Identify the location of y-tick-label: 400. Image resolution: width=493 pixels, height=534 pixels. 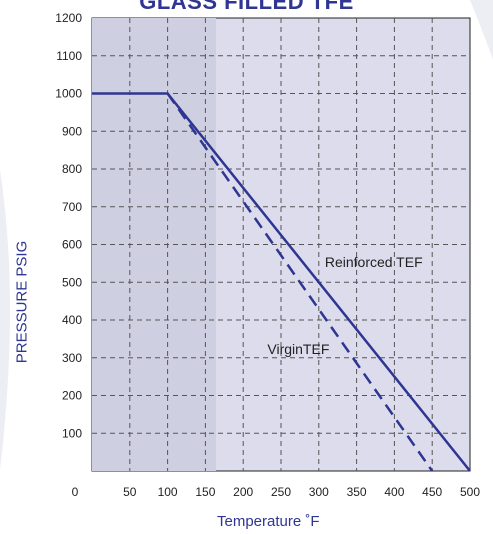
(72, 320).